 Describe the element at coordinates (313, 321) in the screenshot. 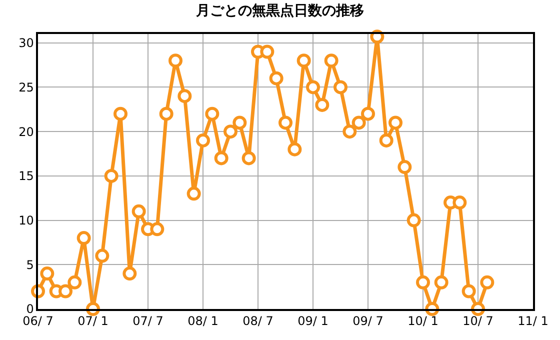

I see `x-tick-label: 09/ 1` at that location.